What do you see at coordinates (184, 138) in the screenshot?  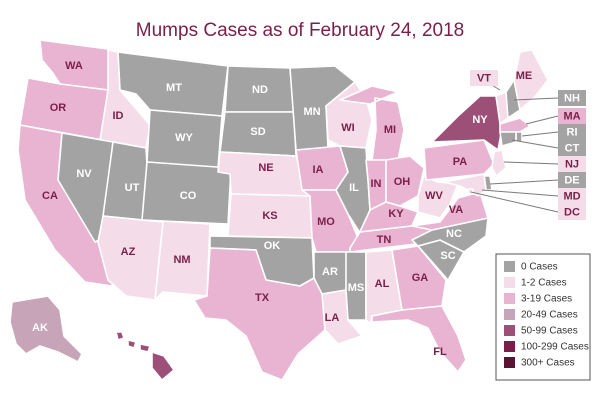 I see `state-label-wy: WY` at bounding box center [184, 138].